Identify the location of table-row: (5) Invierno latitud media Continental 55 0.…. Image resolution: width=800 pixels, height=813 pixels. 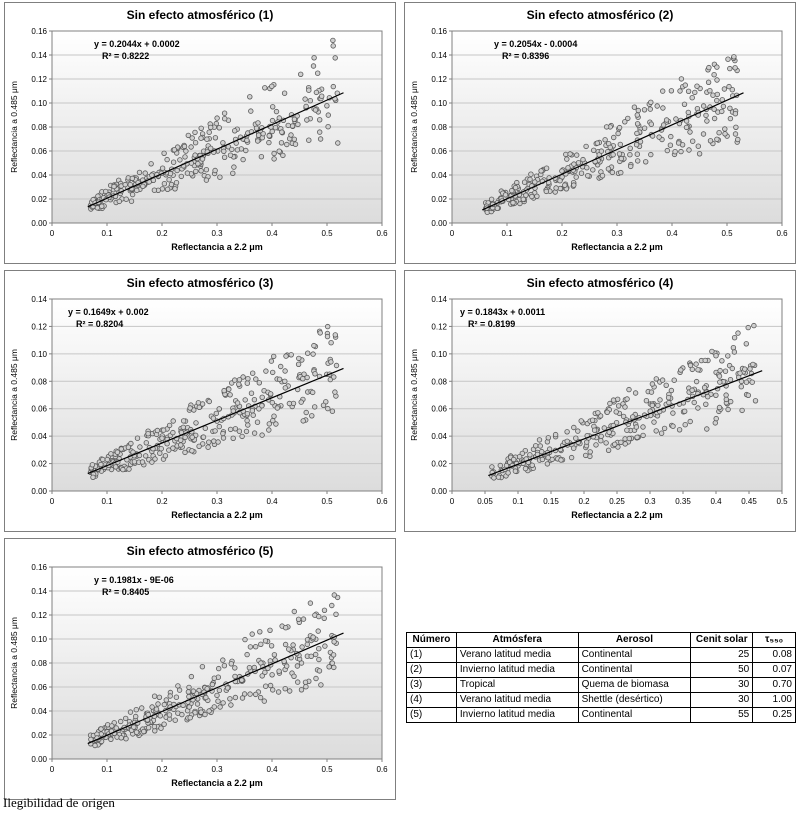
(601, 715).